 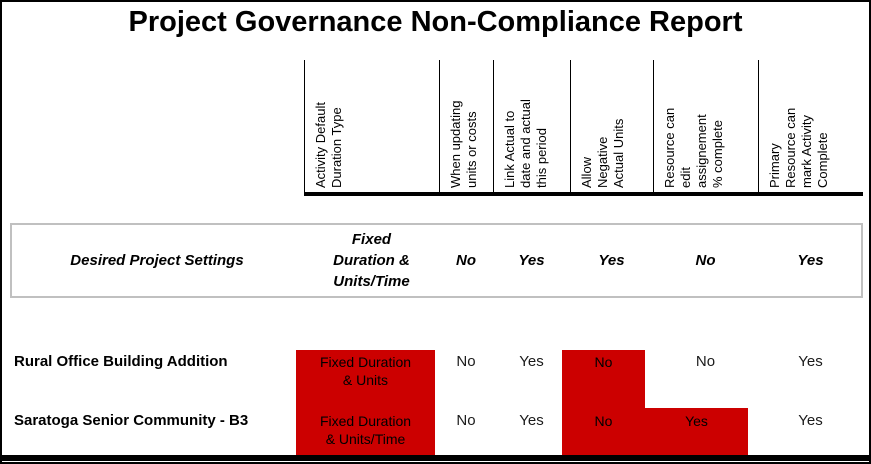 What do you see at coordinates (121, 361) in the screenshot?
I see `project-1-name: Rural Office Building Addition` at bounding box center [121, 361].